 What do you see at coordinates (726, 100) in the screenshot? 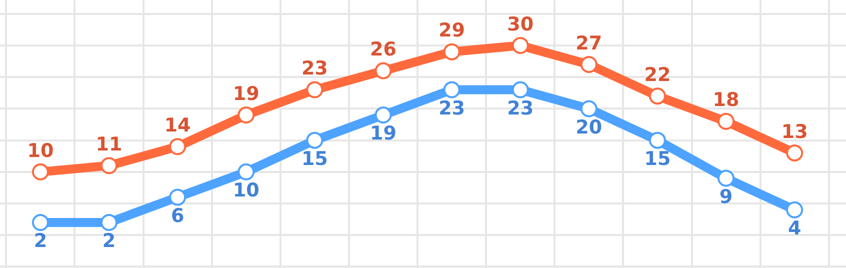
I see `data-label: 18` at bounding box center [726, 100].